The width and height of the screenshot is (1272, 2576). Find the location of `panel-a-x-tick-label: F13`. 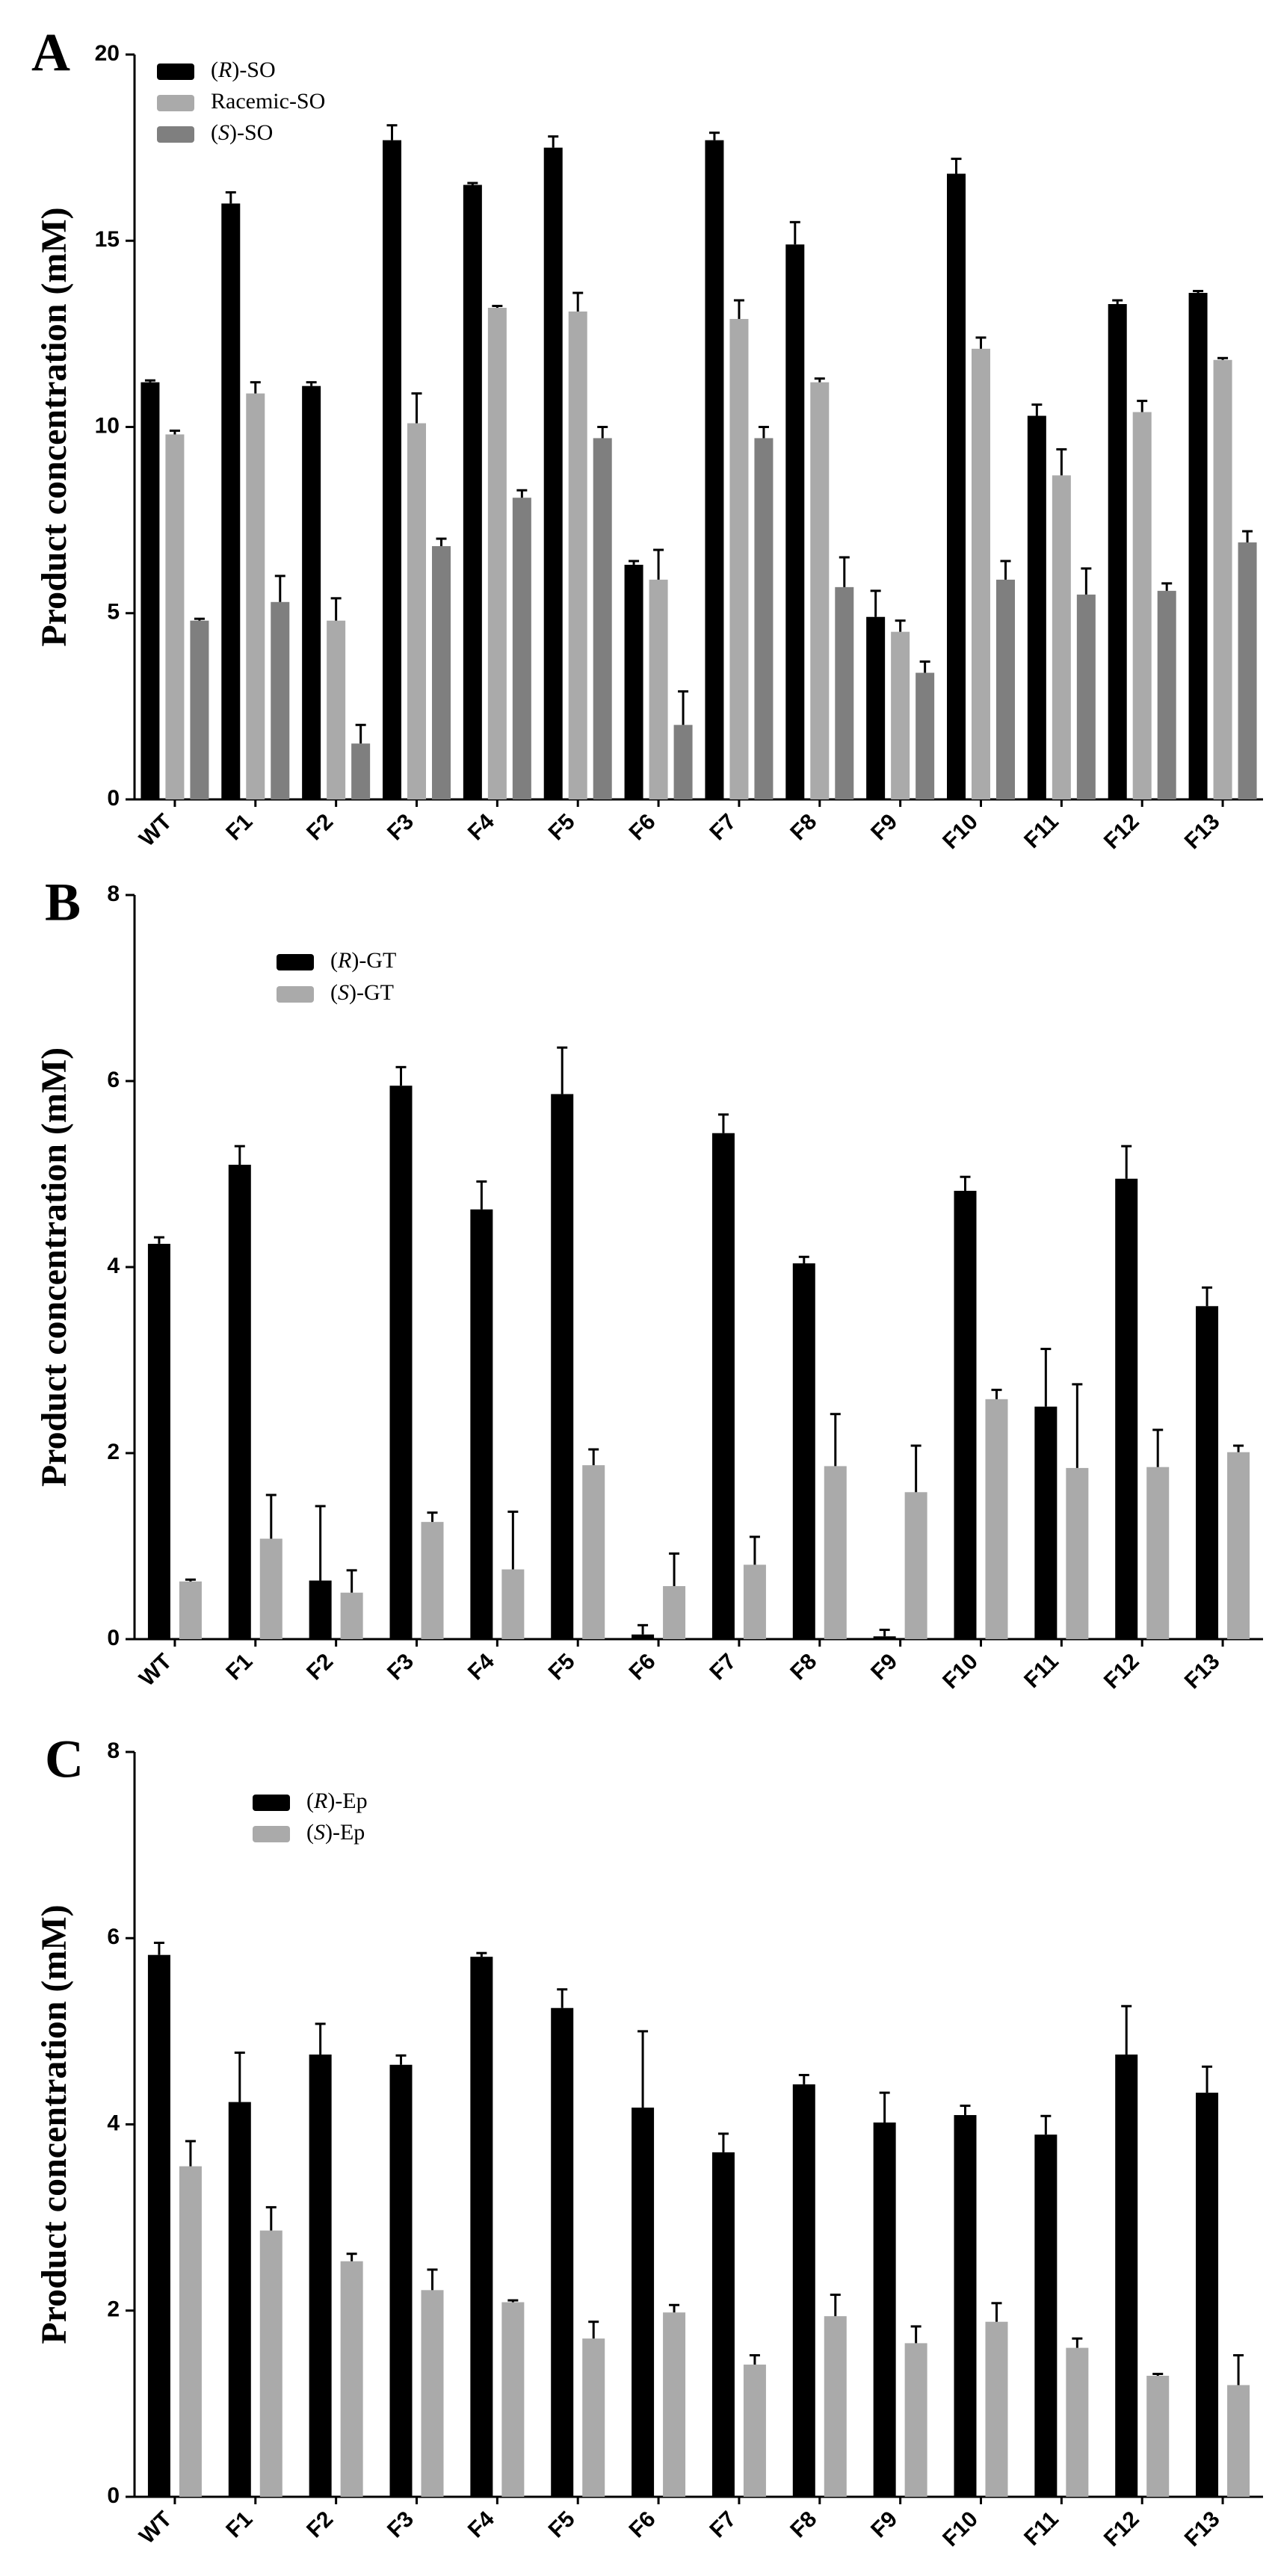

panel-a-x-tick-label: F13 is located at coordinates (1202, 831).